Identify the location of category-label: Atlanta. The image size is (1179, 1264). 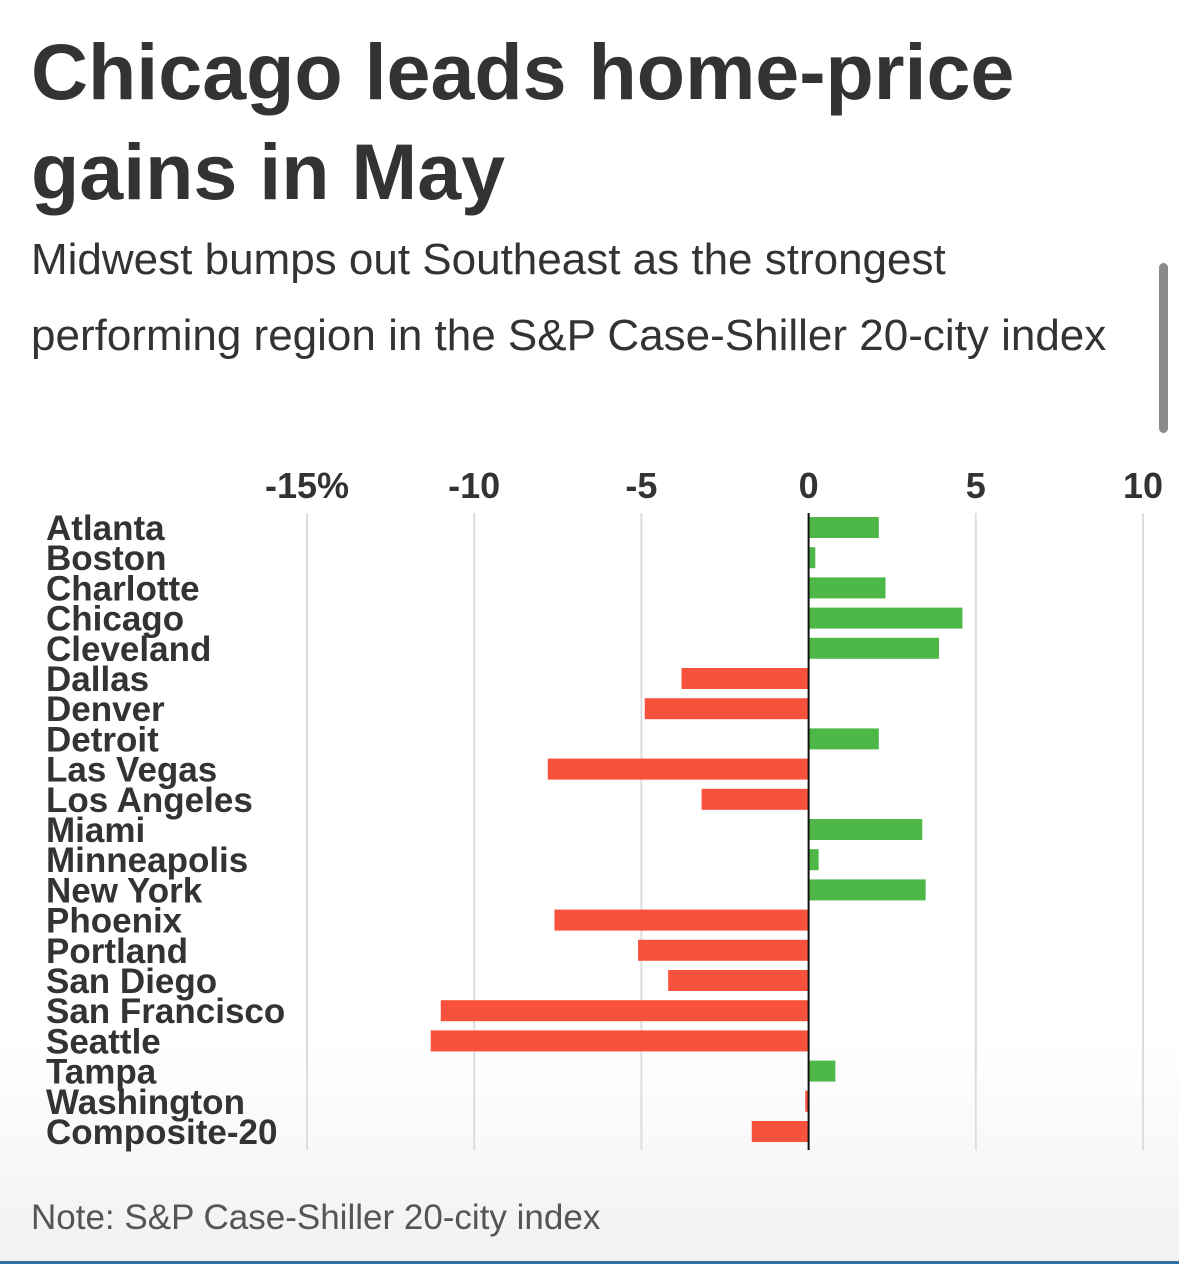
(105, 528).